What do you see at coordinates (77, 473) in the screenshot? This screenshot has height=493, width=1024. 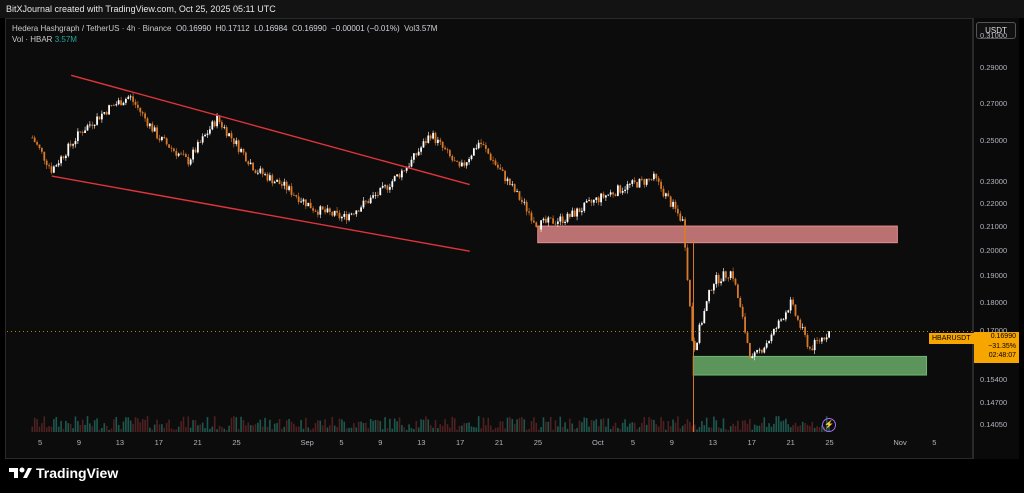 I see `brand-name: TradingView` at bounding box center [77, 473].